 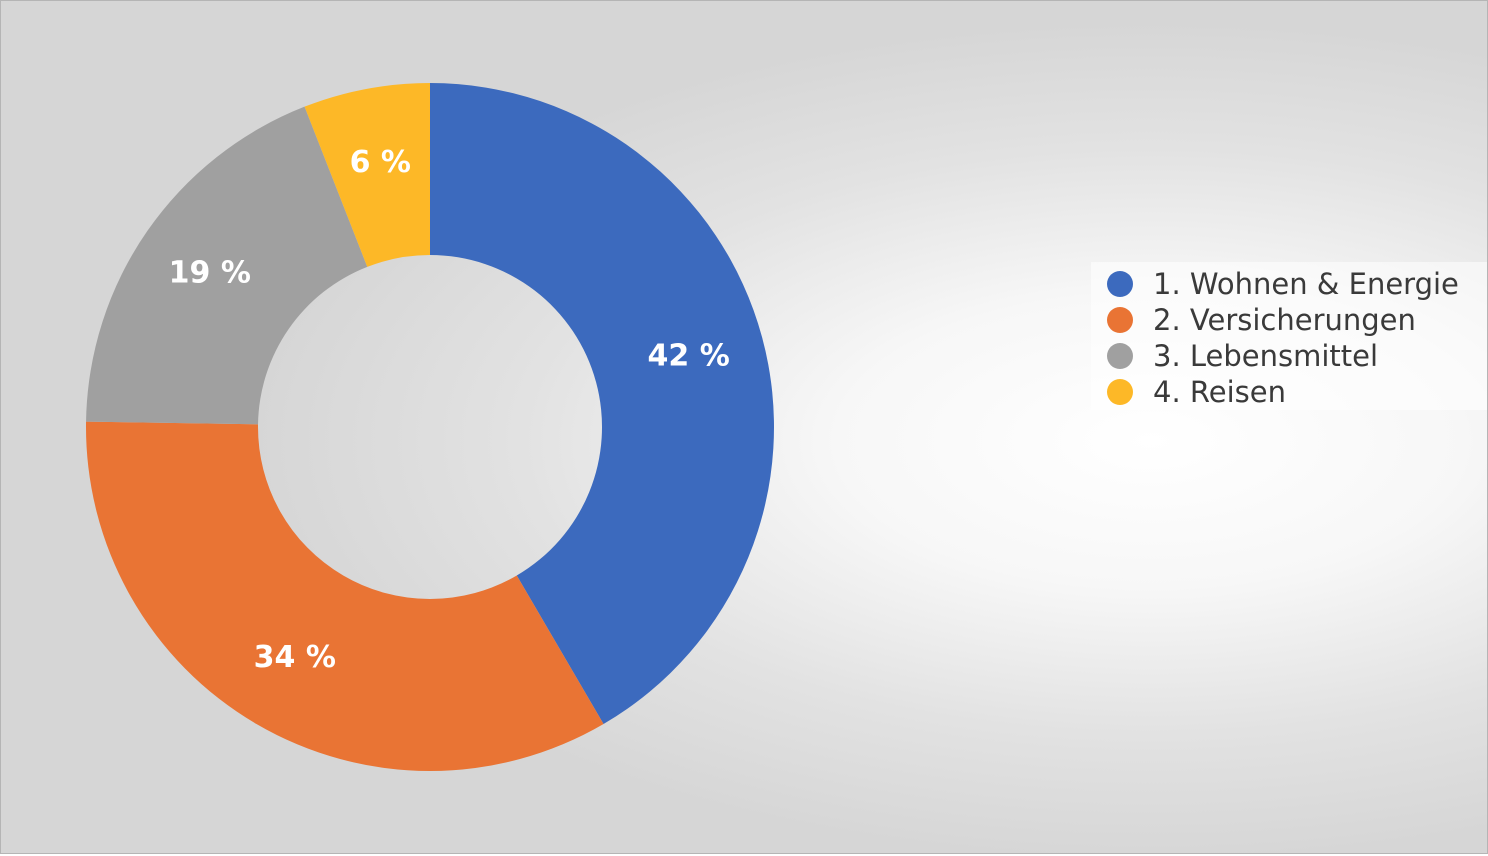 I want to click on legend-marker-reisen, so click(x=1120, y=392).